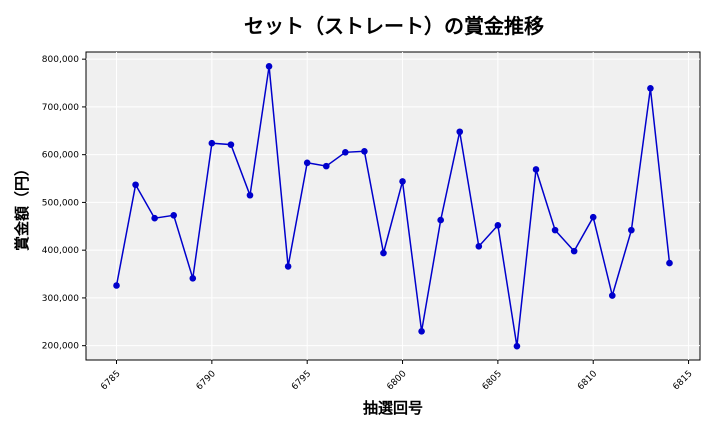 The image size is (720, 432). I want to click on x-tick-label: 6810, so click(587, 380).